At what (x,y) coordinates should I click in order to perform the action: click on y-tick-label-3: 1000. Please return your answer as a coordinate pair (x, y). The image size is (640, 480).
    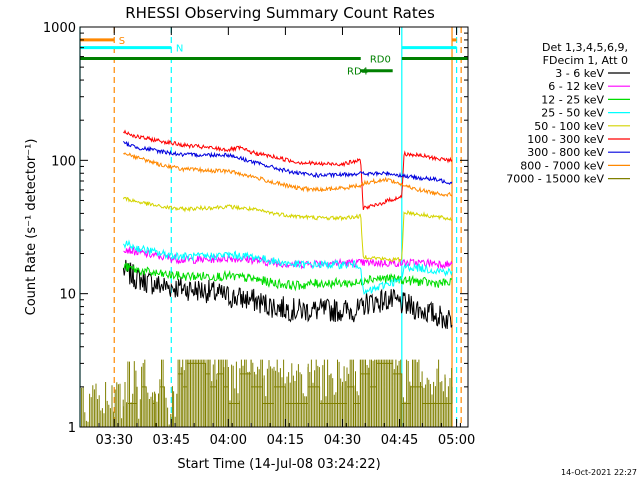
    Looking at the image, I should click on (59, 28).